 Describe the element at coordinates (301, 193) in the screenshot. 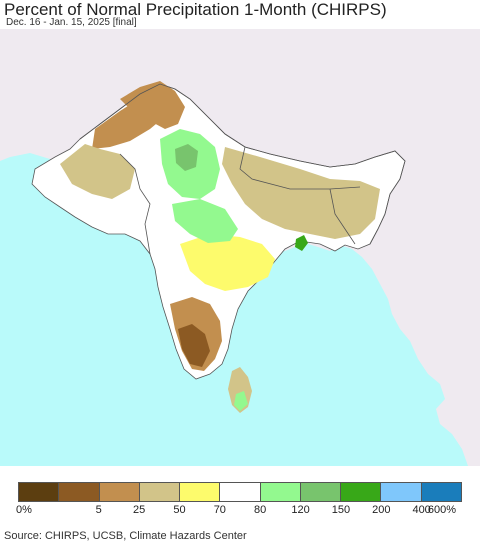

I see `dry-region-gangetic` at that location.